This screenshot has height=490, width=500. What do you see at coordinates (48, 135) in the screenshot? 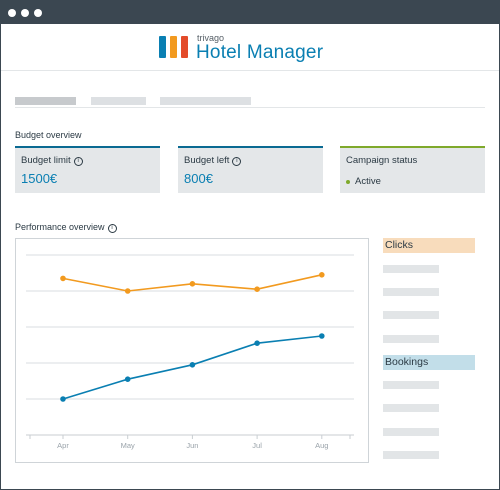
I see `budget-overview-heading: Budget overview` at bounding box center [48, 135].